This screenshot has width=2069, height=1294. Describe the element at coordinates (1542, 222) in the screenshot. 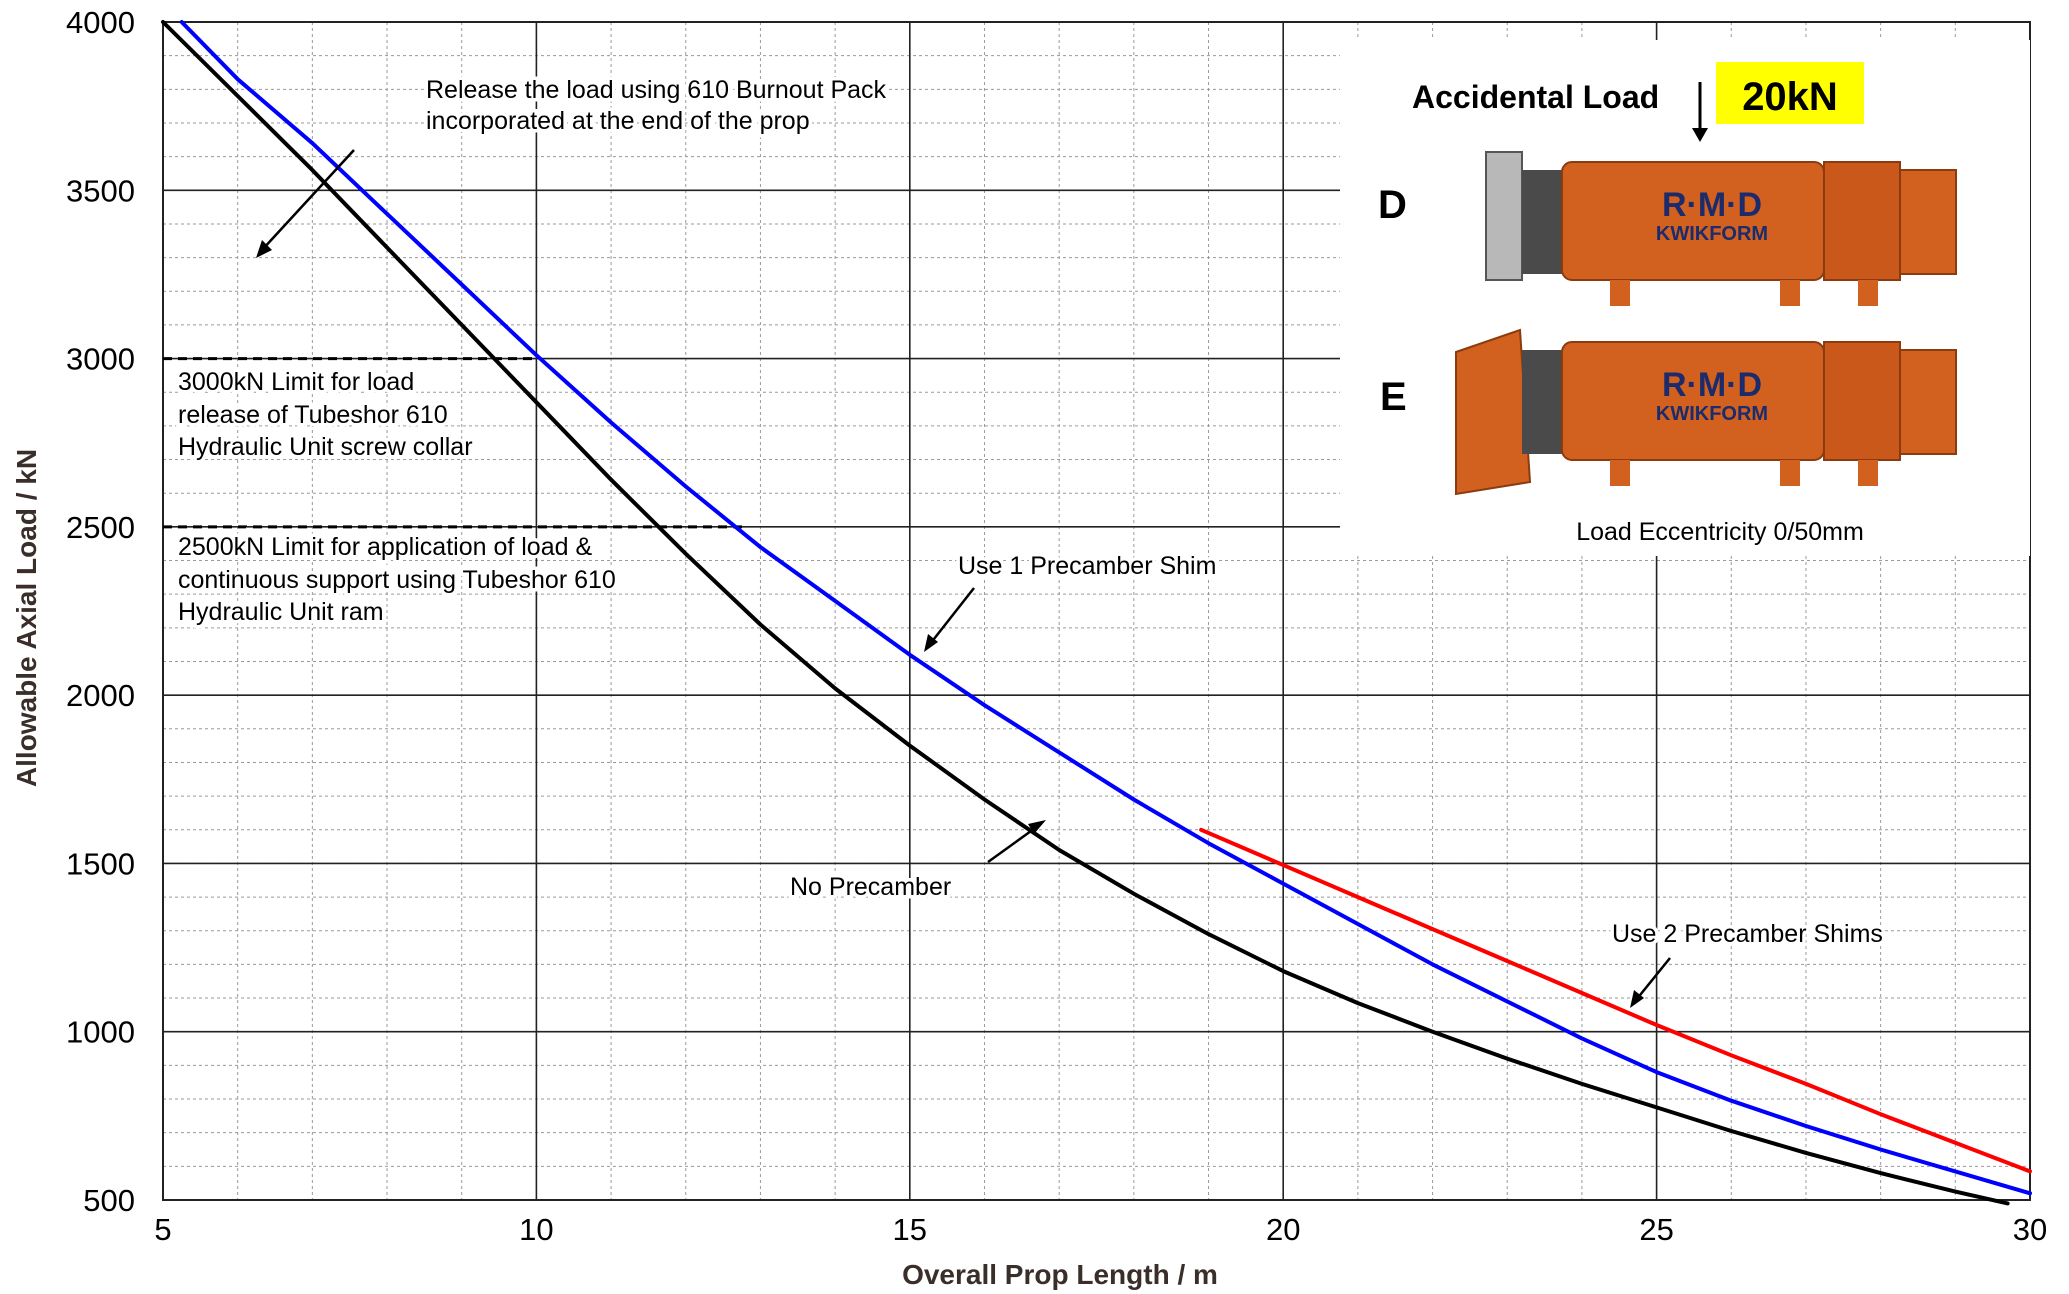

I see `prop-d-screw-collar` at that location.